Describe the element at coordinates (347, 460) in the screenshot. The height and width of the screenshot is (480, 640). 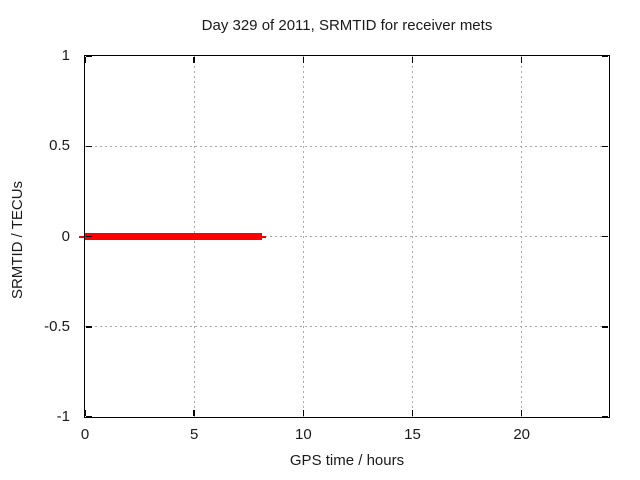
I see `x-axis-label: GPS time / hours` at that location.